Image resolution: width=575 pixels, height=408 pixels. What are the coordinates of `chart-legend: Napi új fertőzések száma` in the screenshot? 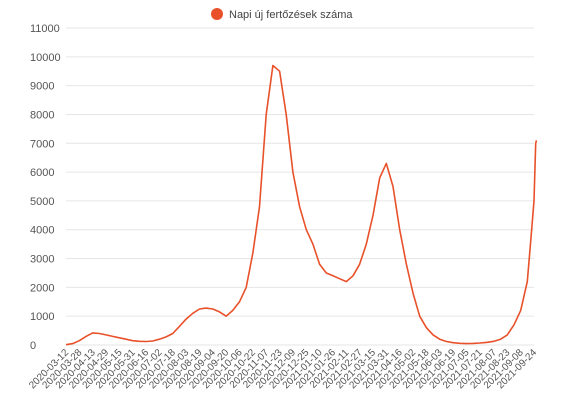 It's located at (282, 14).